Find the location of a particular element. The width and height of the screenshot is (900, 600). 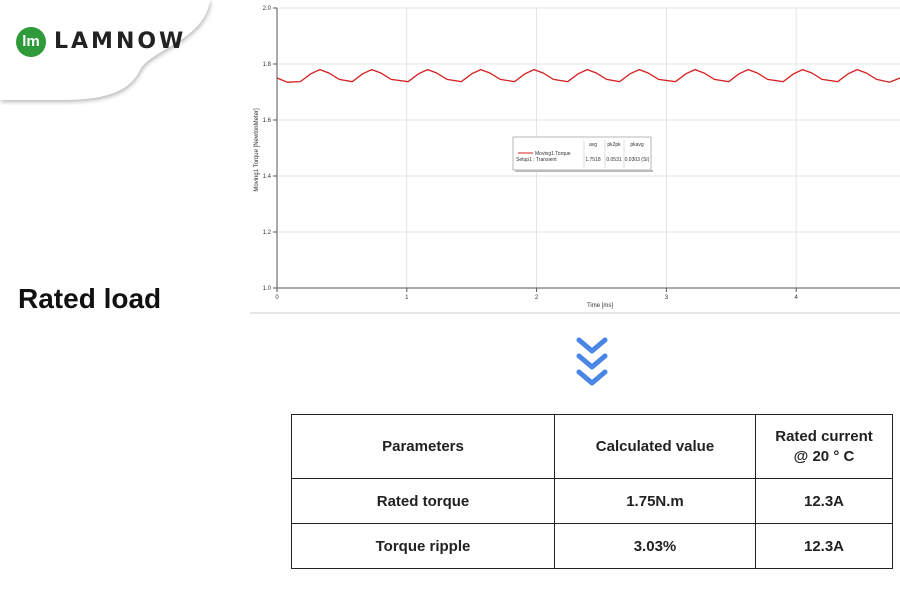

cell: Rated torque is located at coordinates (423, 501).